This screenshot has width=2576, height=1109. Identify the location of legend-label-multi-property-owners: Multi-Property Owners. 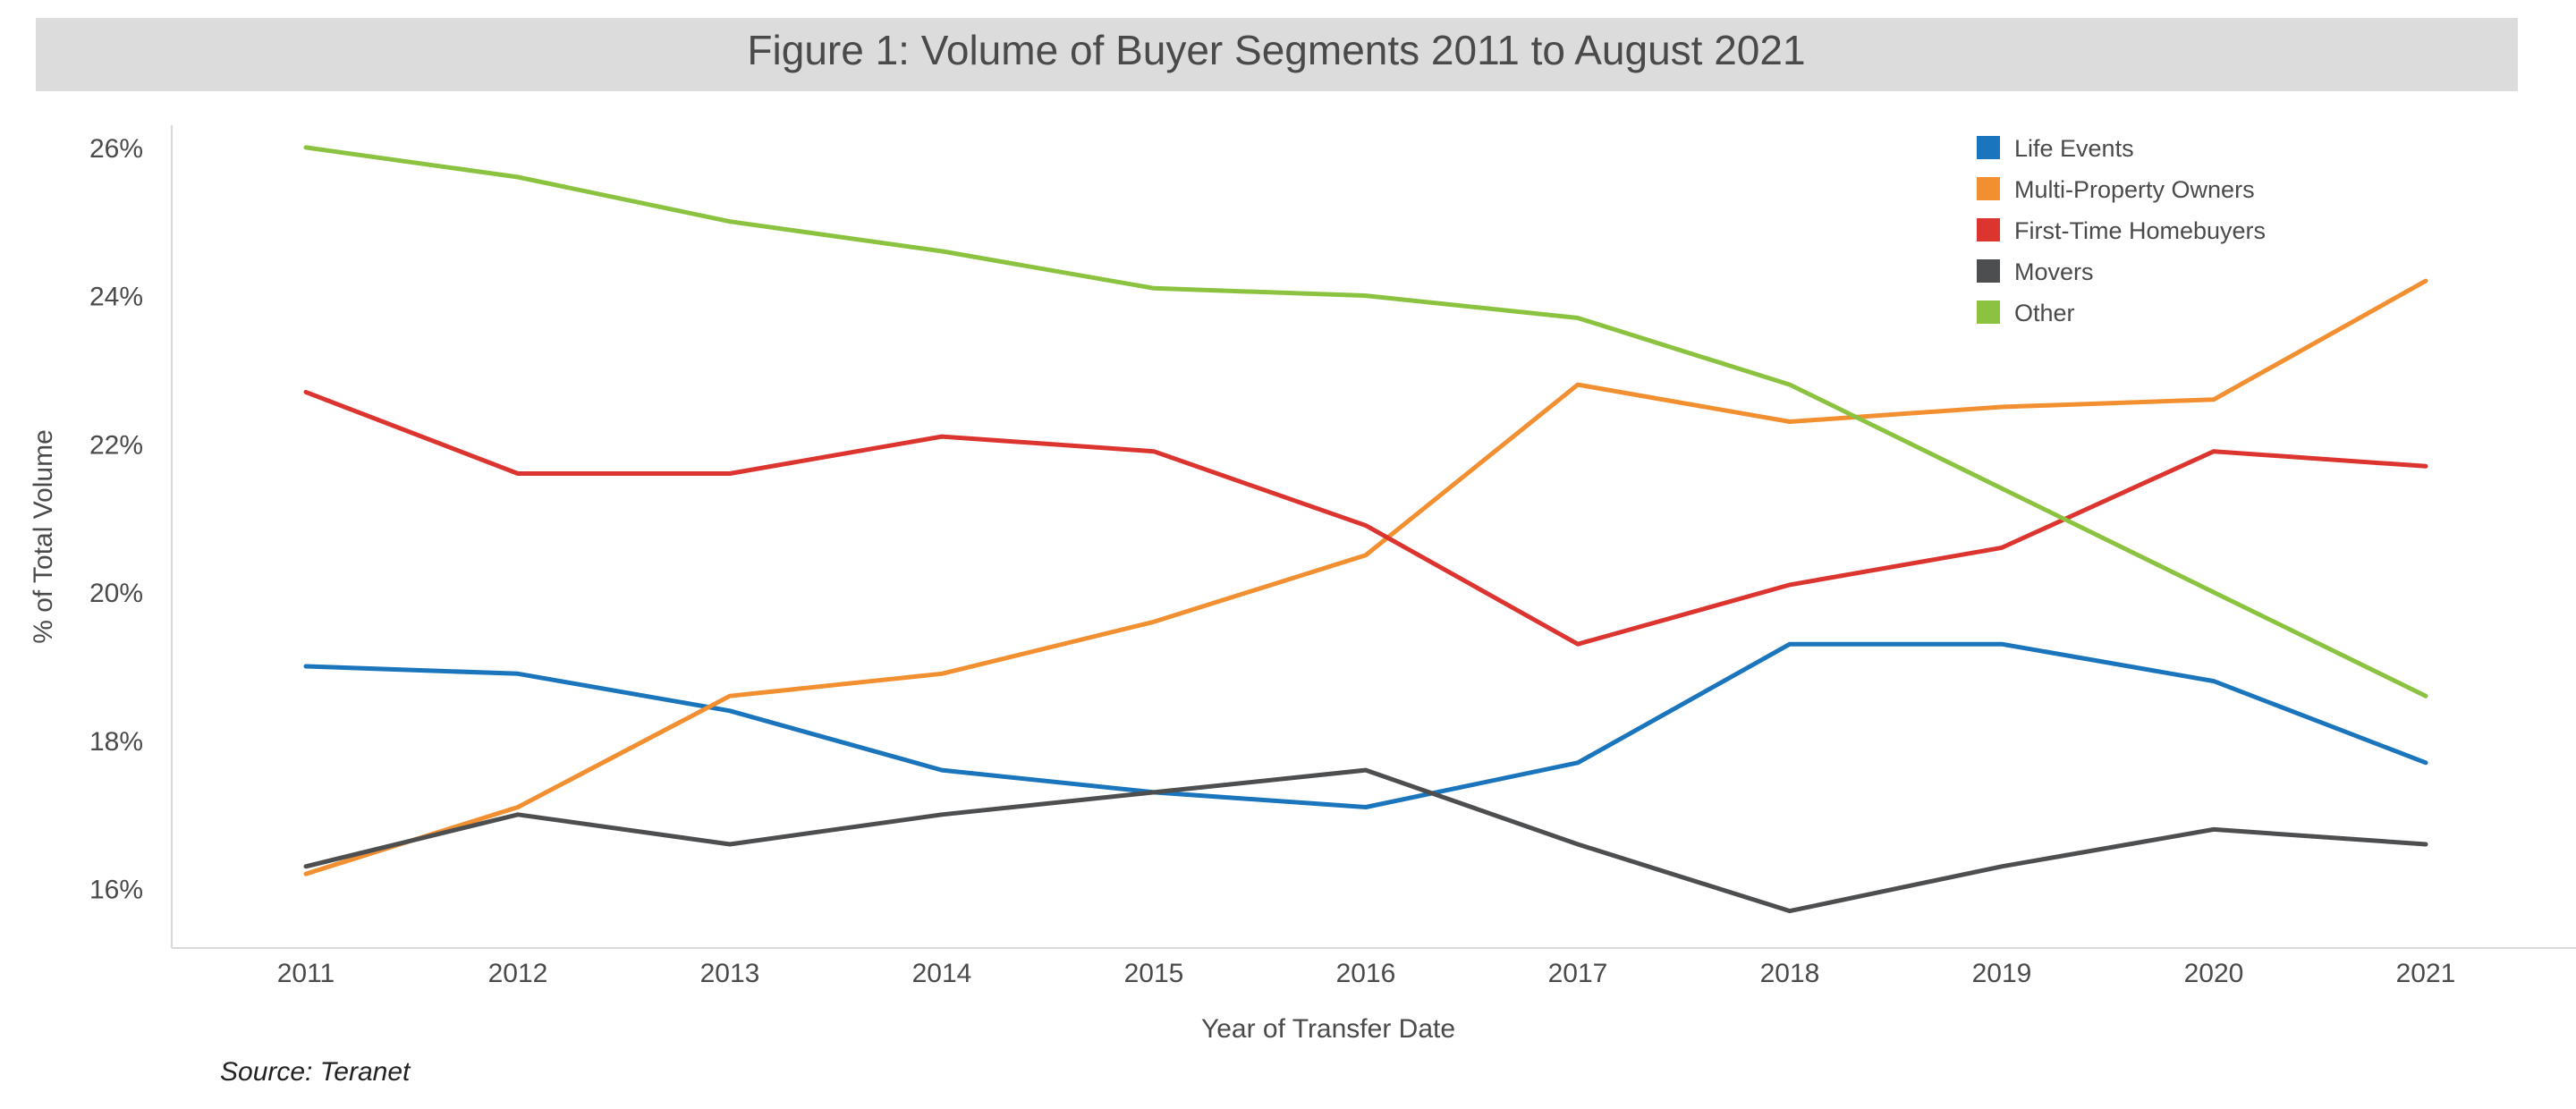
(2134, 190).